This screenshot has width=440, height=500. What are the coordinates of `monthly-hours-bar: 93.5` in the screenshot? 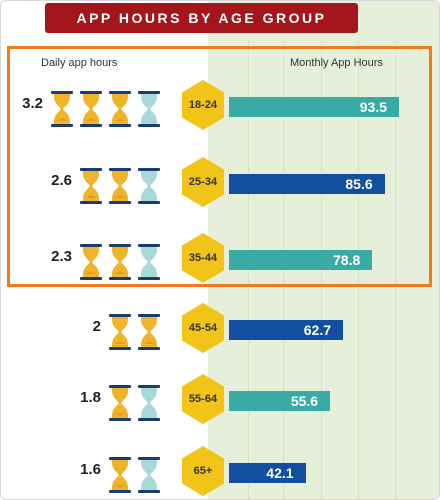 It's located at (314, 107).